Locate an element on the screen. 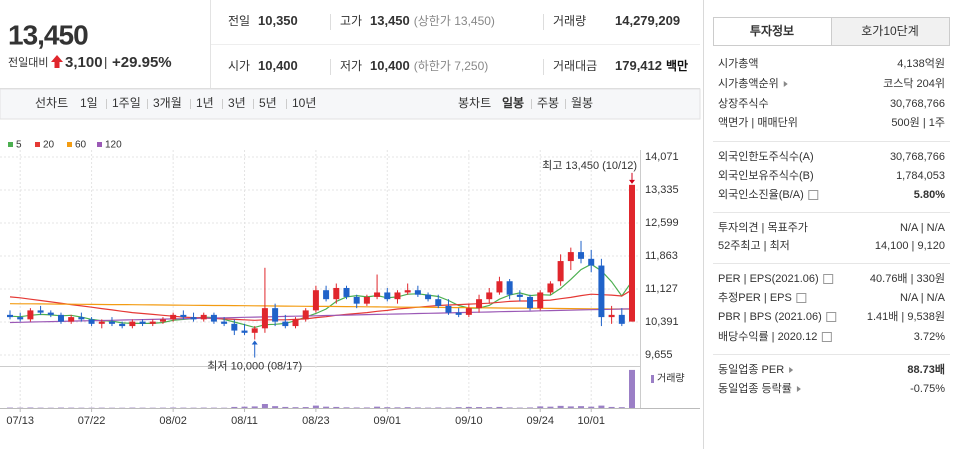 Image resolution: width=958 pixels, height=449 pixels. candle-tab: 주봉 is located at coordinates (548, 103).